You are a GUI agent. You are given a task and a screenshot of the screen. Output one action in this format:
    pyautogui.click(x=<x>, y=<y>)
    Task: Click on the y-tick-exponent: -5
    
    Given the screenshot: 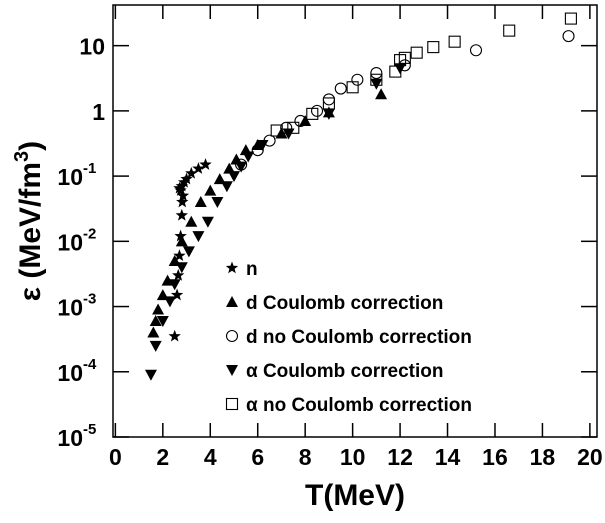 What is the action you would take?
    pyautogui.click(x=89, y=429)
    